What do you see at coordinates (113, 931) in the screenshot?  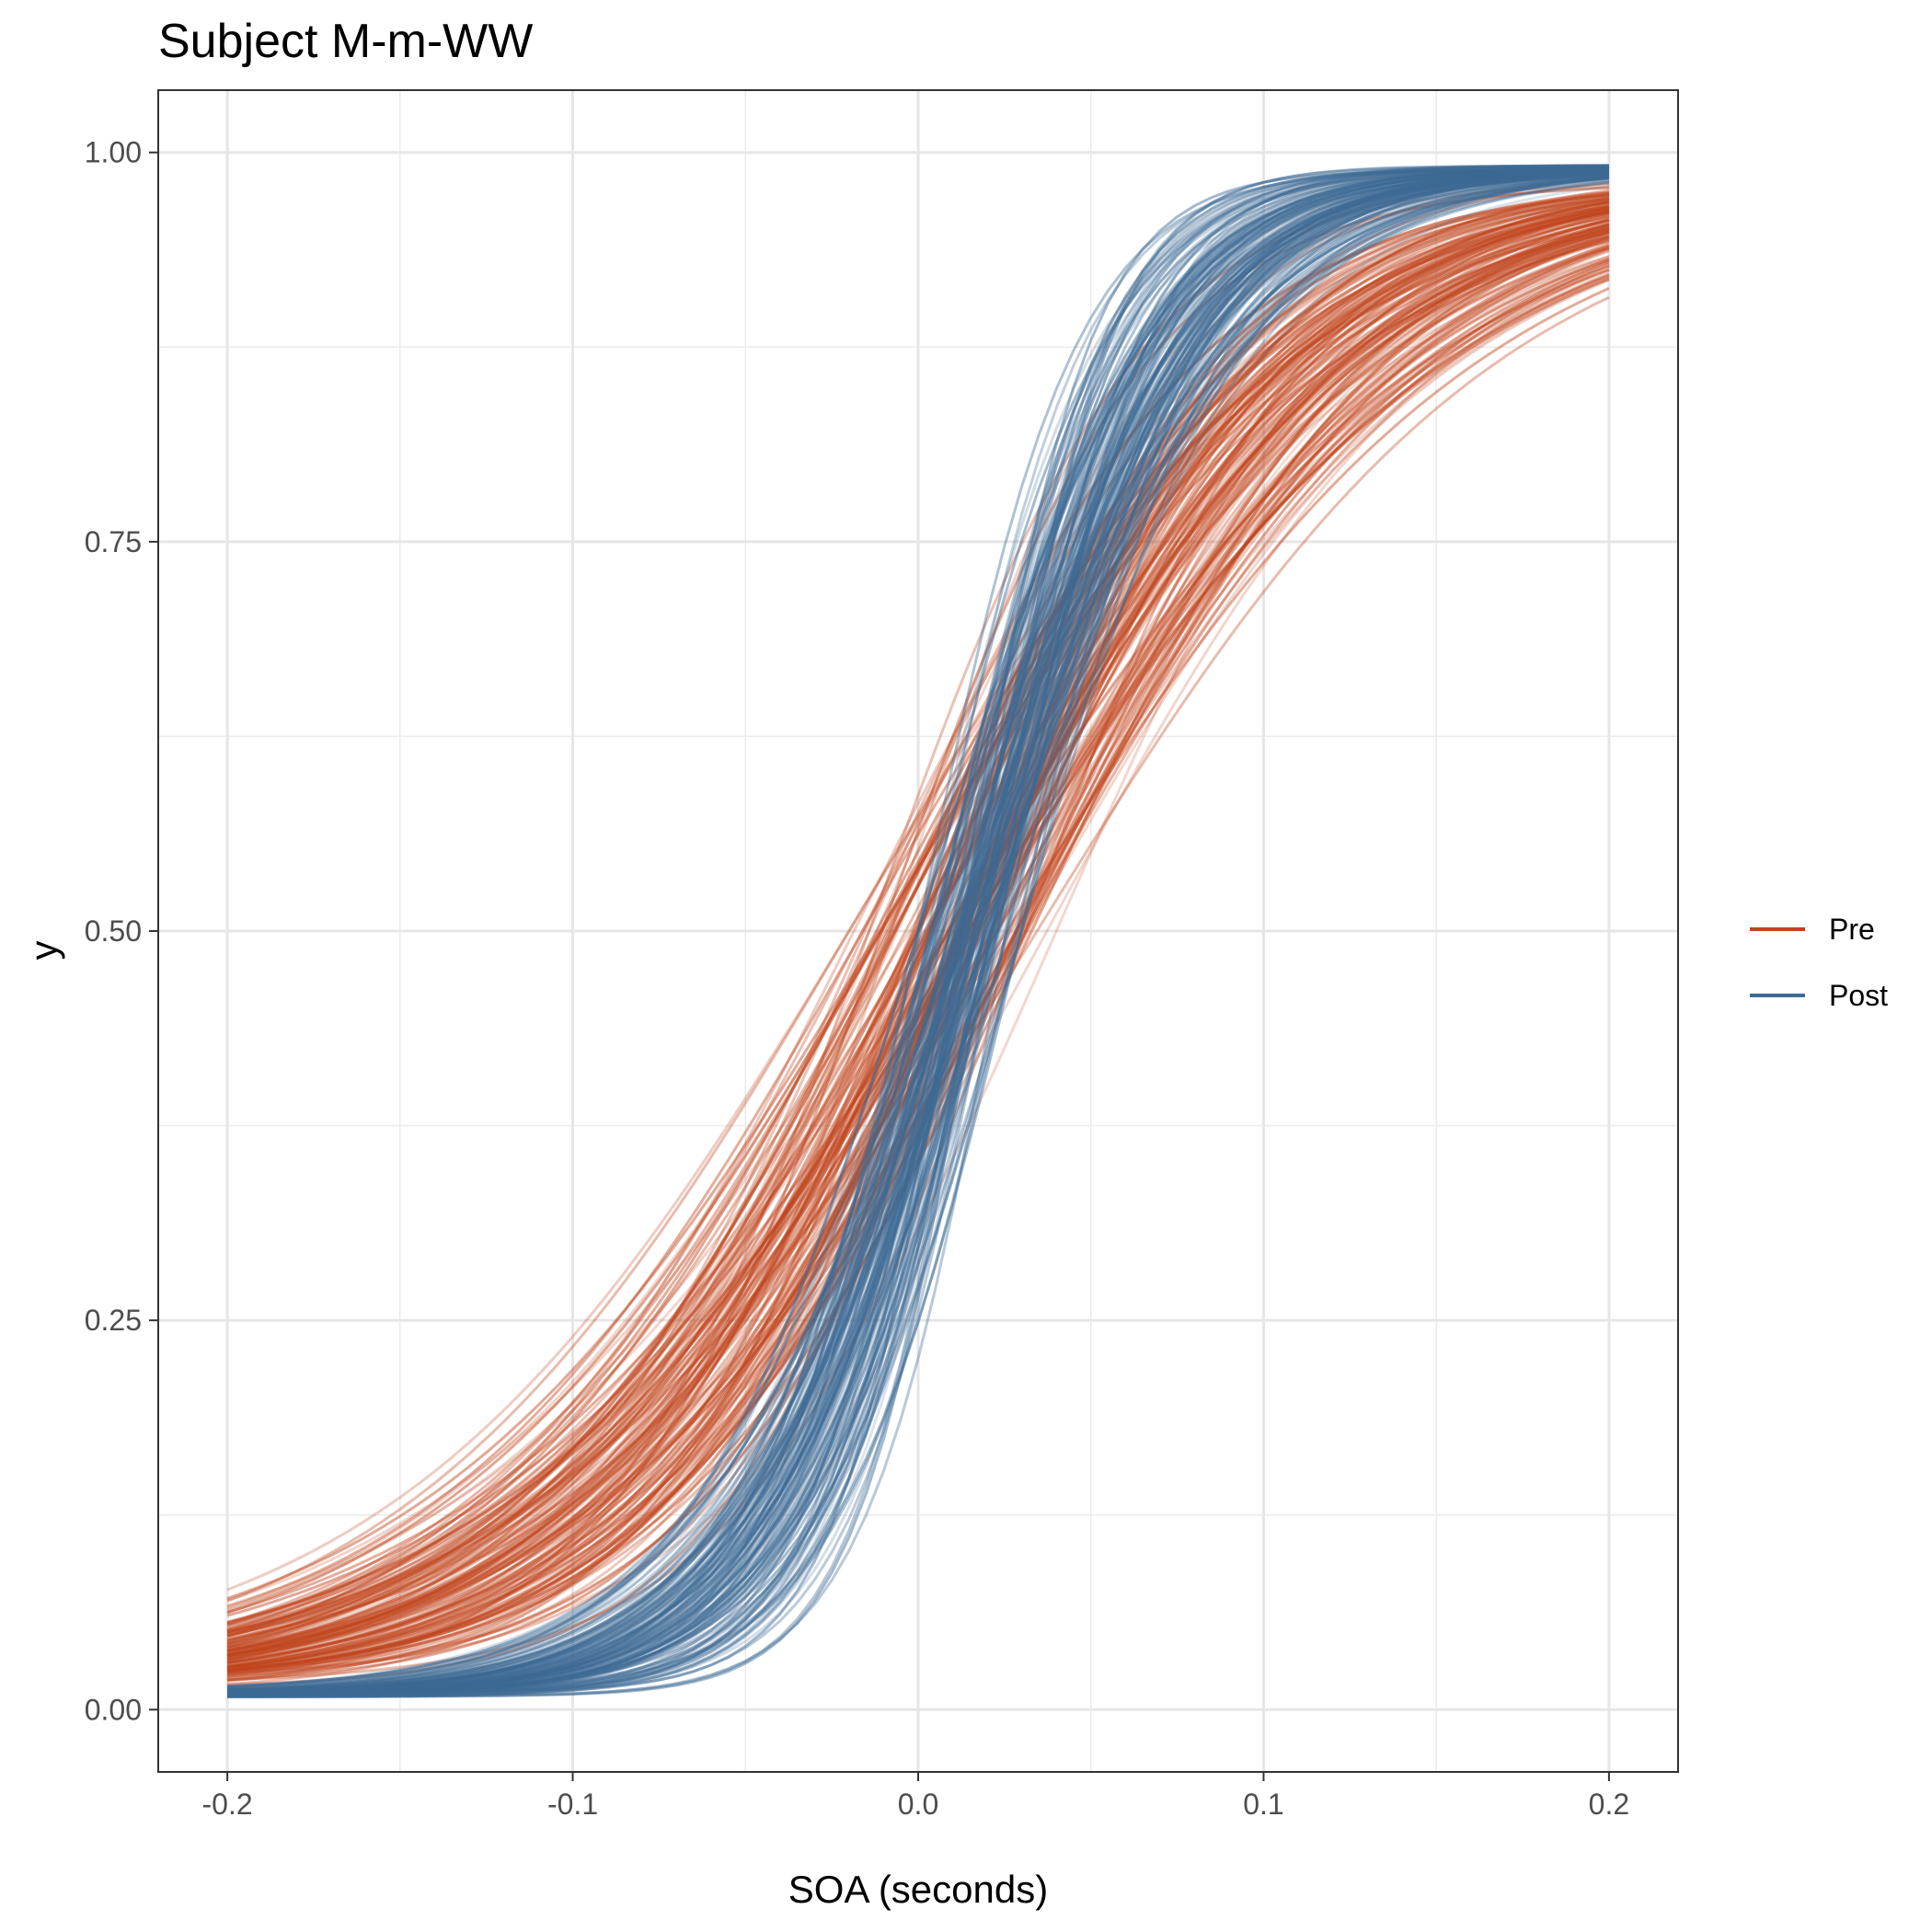 I see `y-tick-label: 0.50` at bounding box center [113, 931].